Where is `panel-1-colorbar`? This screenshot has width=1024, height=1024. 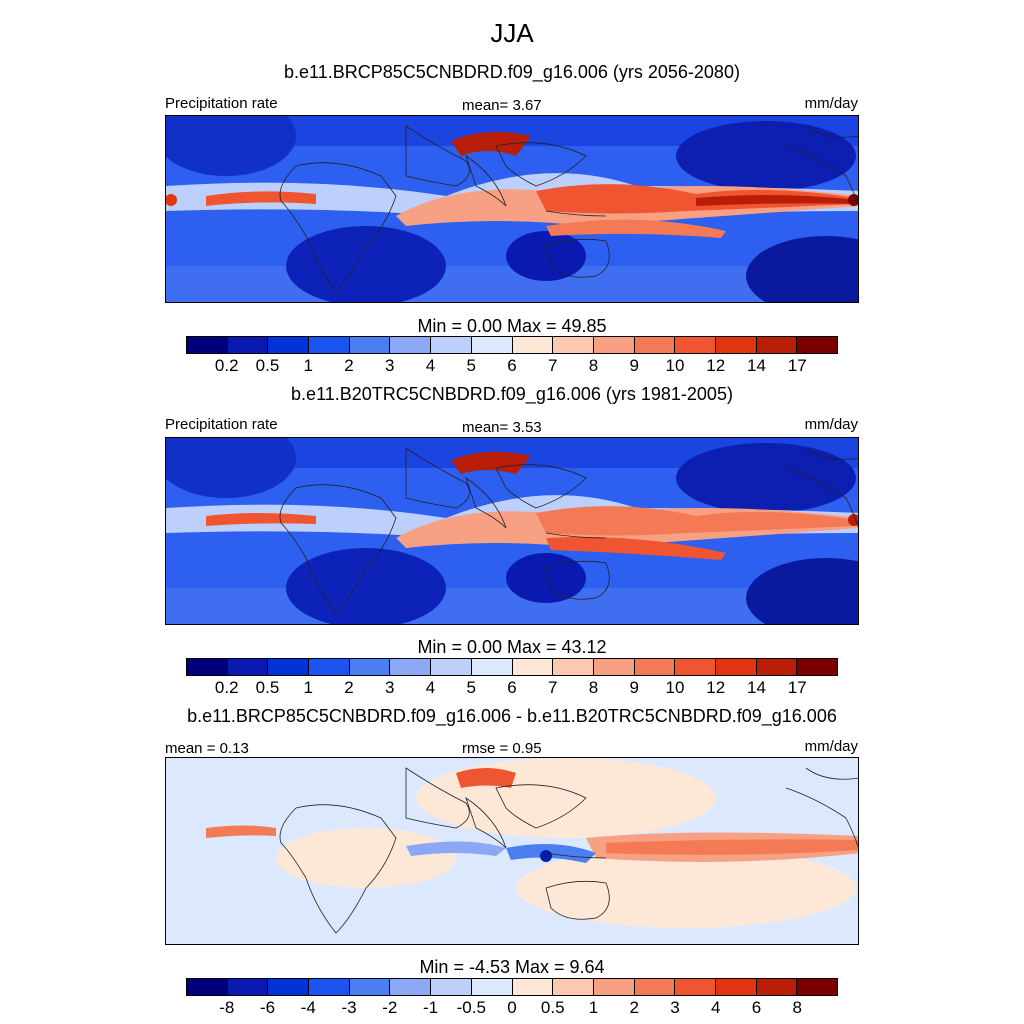 panel-1-colorbar is located at coordinates (512, 345).